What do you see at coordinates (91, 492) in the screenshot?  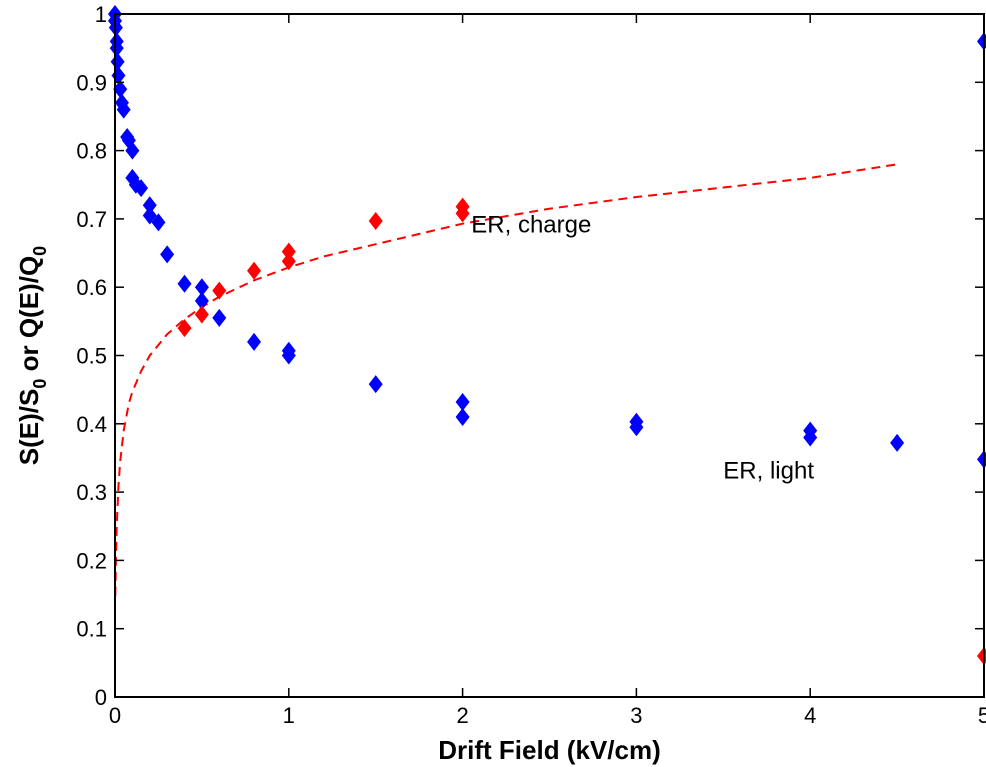 I see `y-tick-label: 0.3` at bounding box center [91, 492].